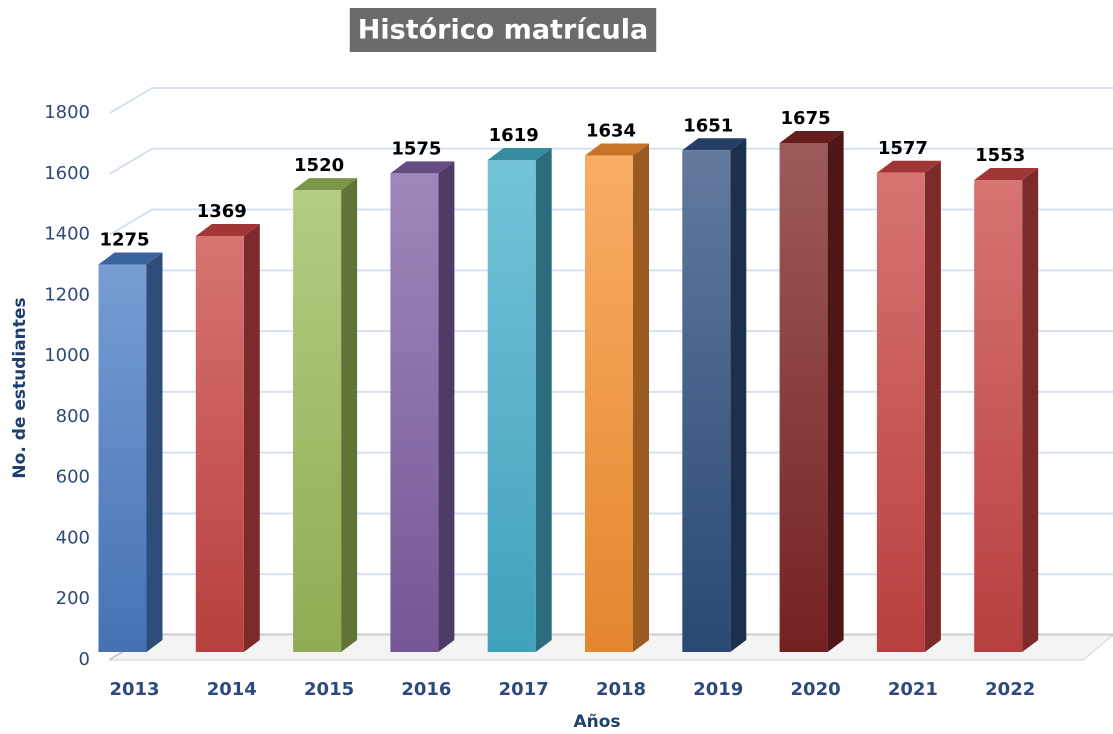 Image resolution: width=1113 pixels, height=734 pixels. I want to click on value-label: 1520, so click(319, 165).